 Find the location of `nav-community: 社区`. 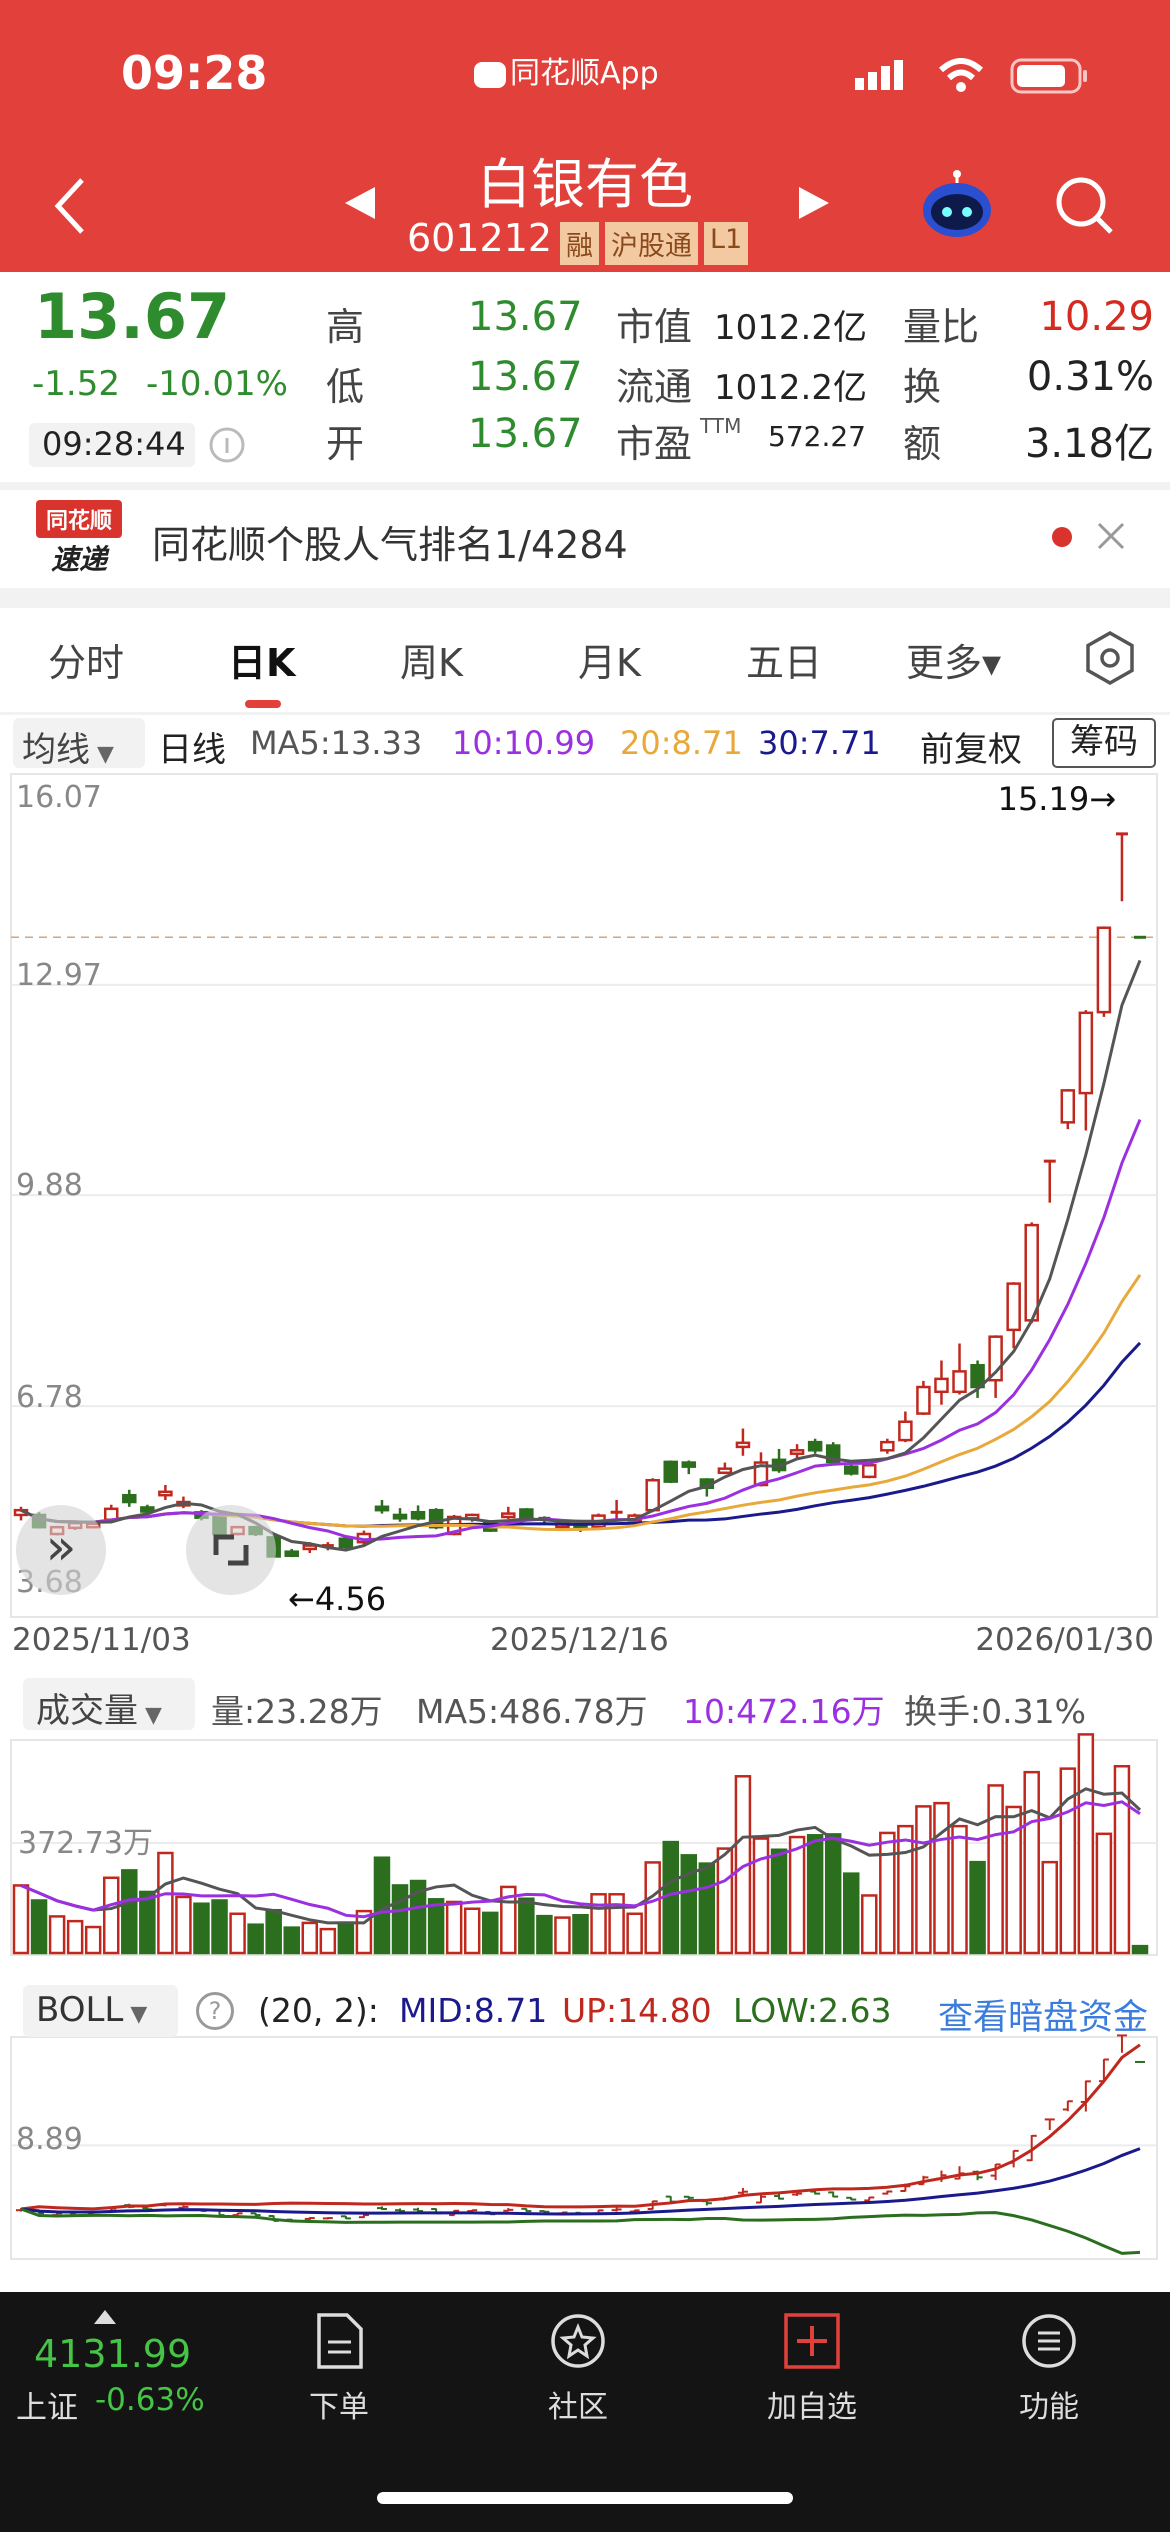

nav-community: 社区 is located at coordinates (578, 2369).